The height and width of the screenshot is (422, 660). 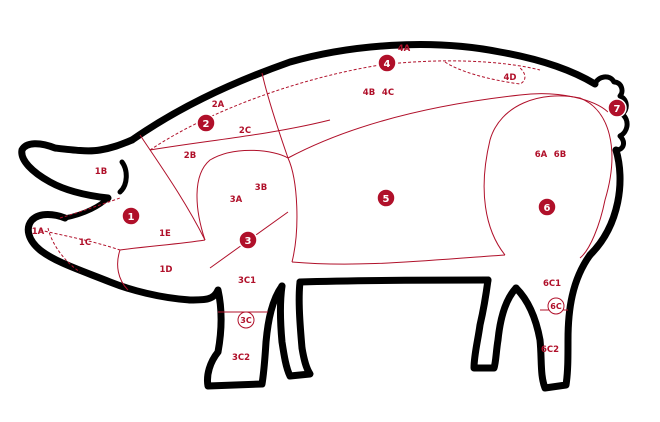 What do you see at coordinates (541, 155) in the screenshot?
I see `label-6a: 6A` at bounding box center [541, 155].